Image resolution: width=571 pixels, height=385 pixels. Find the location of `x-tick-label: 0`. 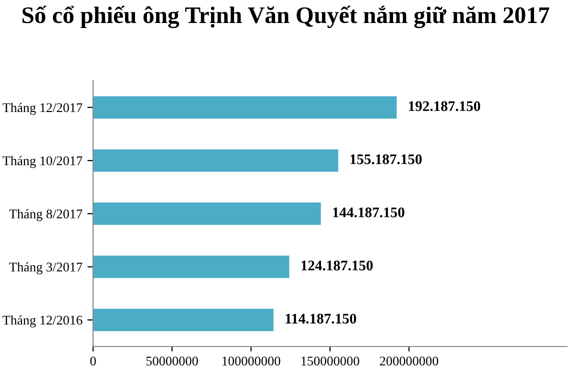

x-tick-label: 0 is located at coordinates (93, 361).